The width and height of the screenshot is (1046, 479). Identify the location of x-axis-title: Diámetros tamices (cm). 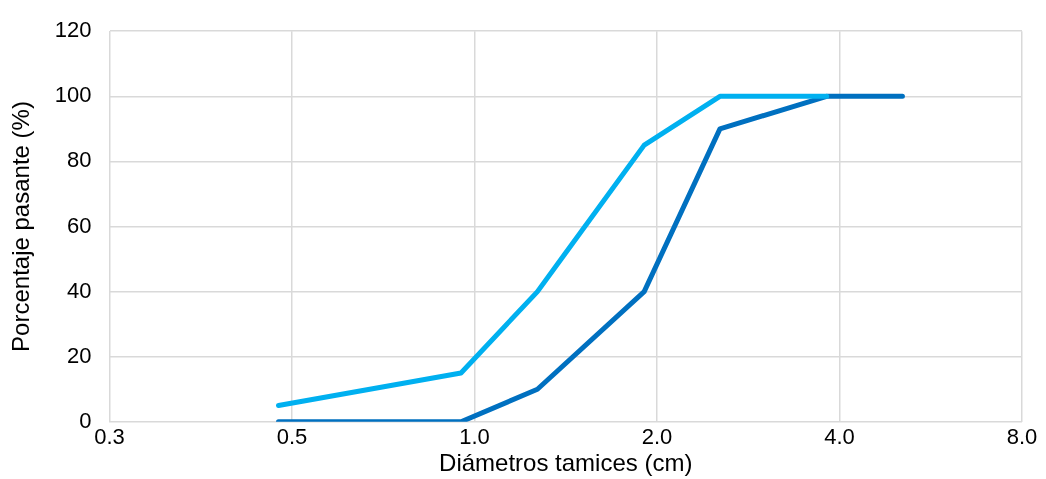
(566, 463).